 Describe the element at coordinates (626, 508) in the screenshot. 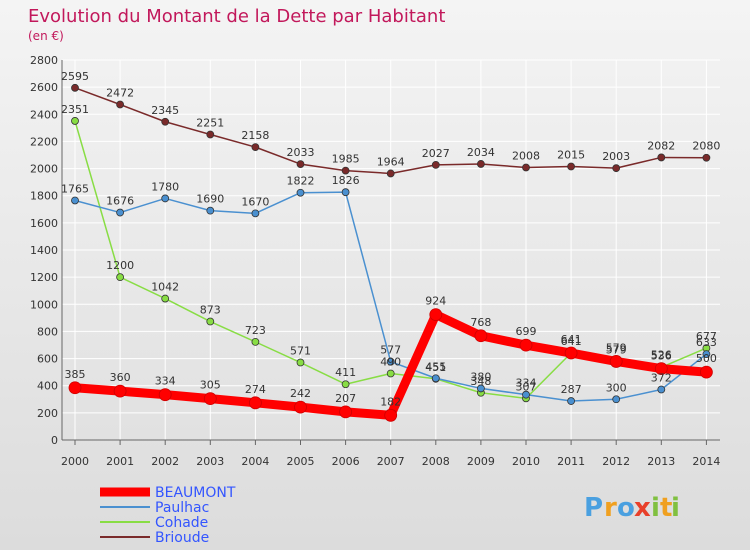

I see `logo-letter: o` at that location.